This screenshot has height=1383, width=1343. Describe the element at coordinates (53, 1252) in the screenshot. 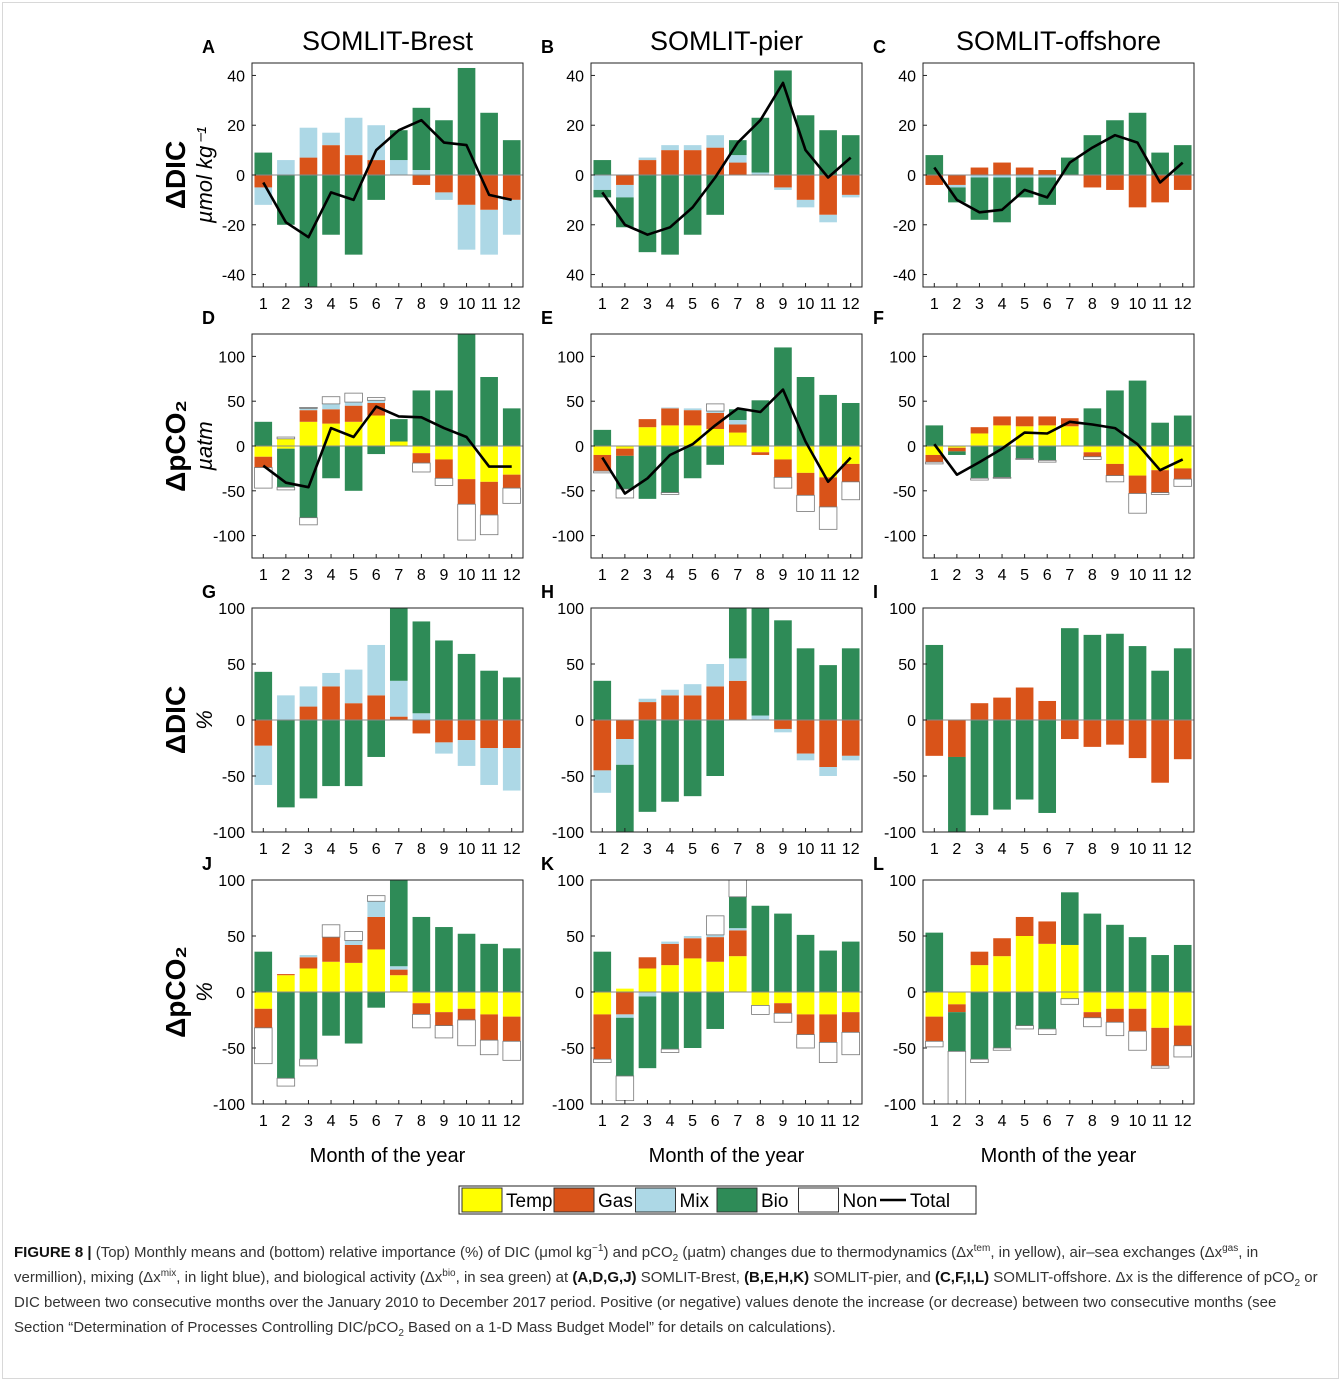

I see `caption-figure-label: FIGURE 8 |` at that location.